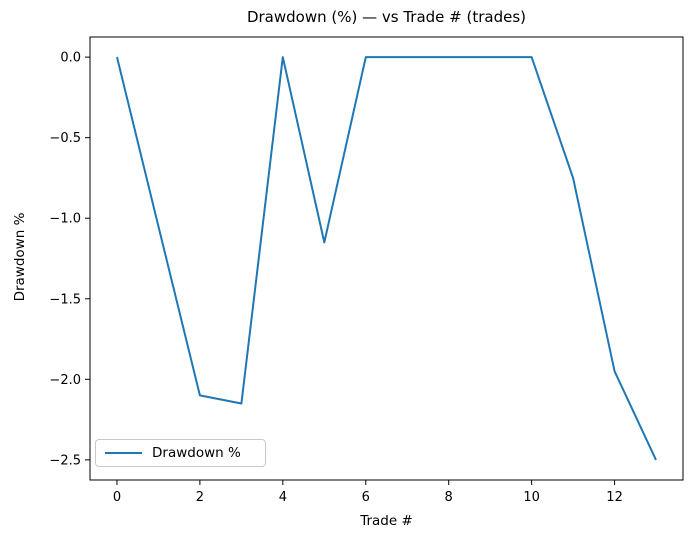  Describe the element at coordinates (531, 497) in the screenshot. I see `x-tick-label: 10` at that location.